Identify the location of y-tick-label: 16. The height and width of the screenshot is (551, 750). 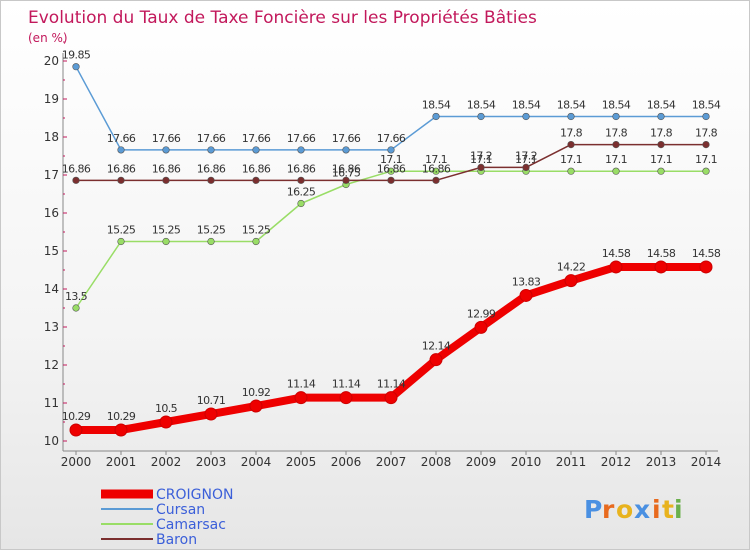
(51, 213).